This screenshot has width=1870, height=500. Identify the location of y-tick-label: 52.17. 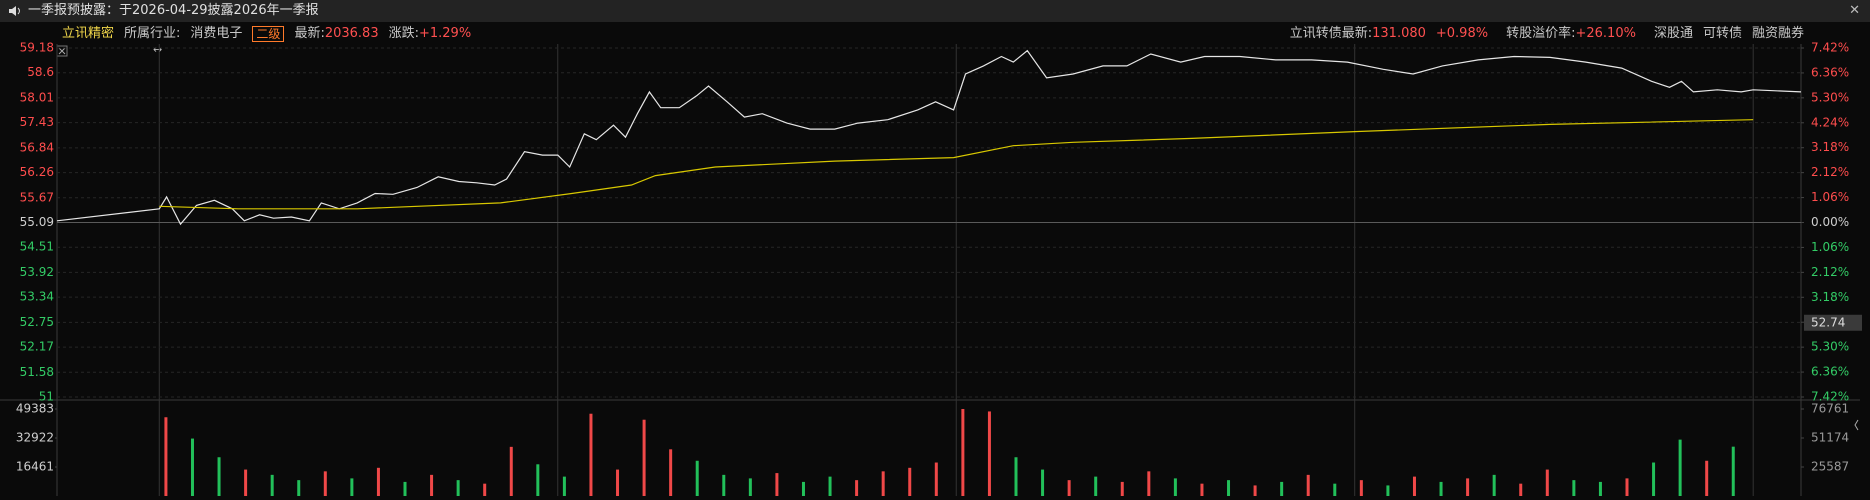
(37, 347).